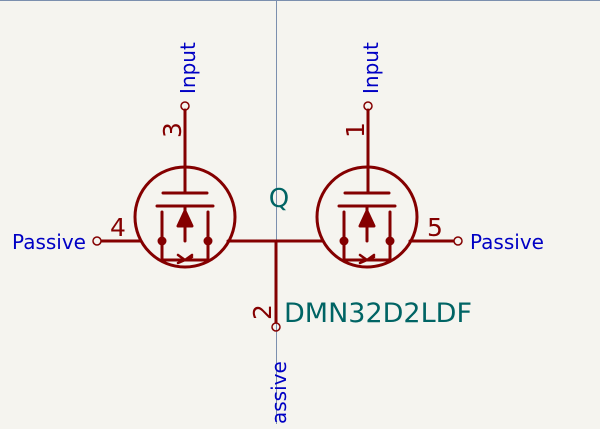 The width and height of the screenshot is (600, 429). What do you see at coordinates (279, 199) in the screenshot?
I see `component-reference: Q` at bounding box center [279, 199].